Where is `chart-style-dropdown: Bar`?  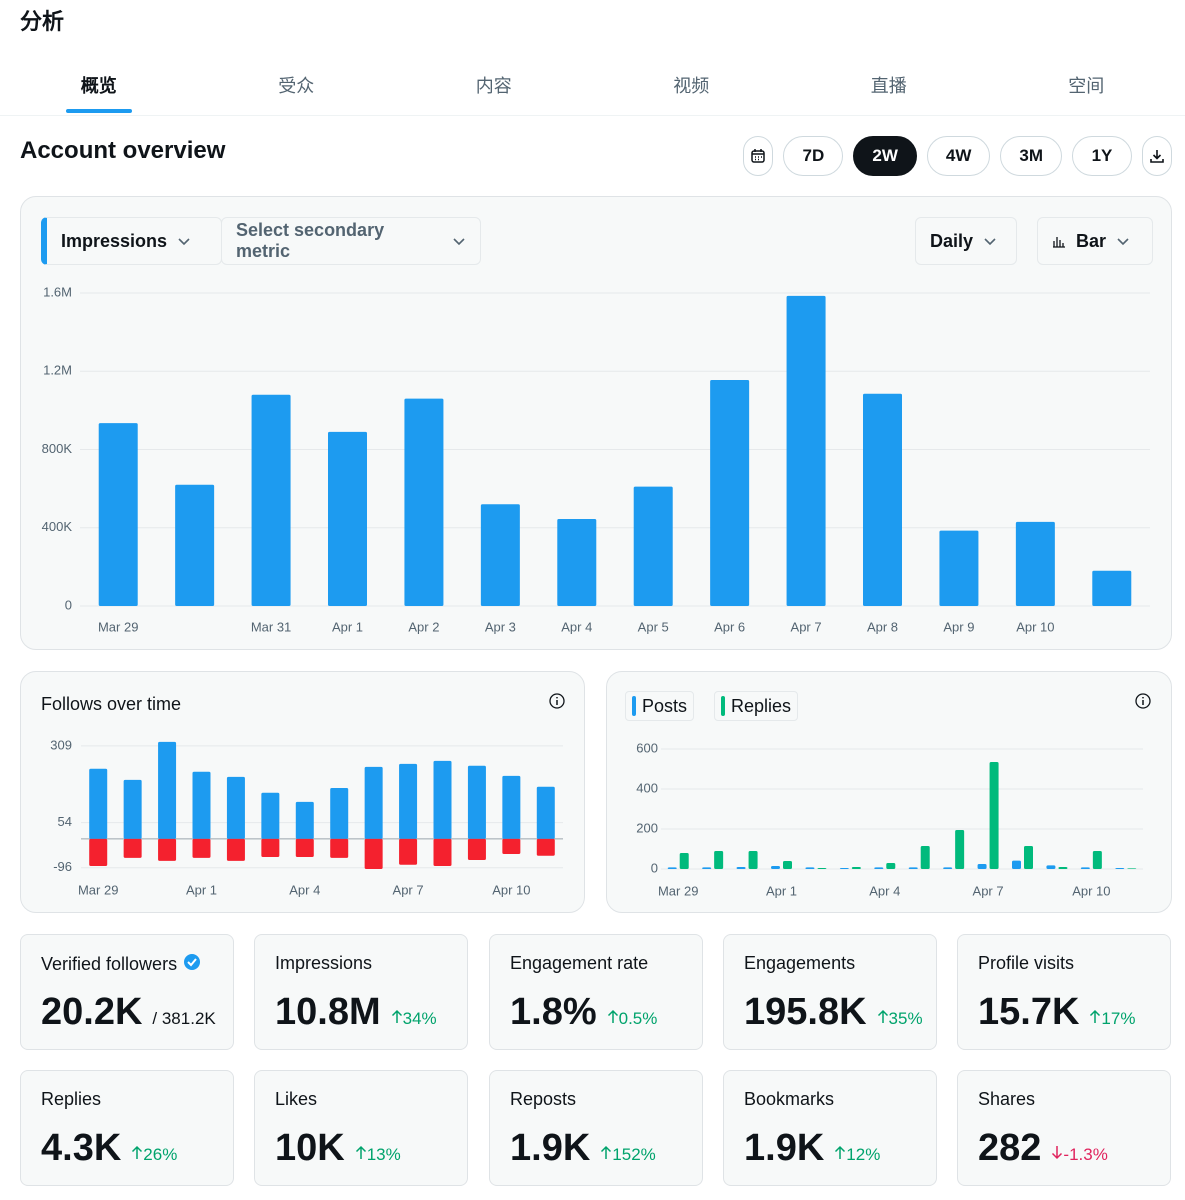 chart-style-dropdown: Bar is located at coordinates (1095, 241).